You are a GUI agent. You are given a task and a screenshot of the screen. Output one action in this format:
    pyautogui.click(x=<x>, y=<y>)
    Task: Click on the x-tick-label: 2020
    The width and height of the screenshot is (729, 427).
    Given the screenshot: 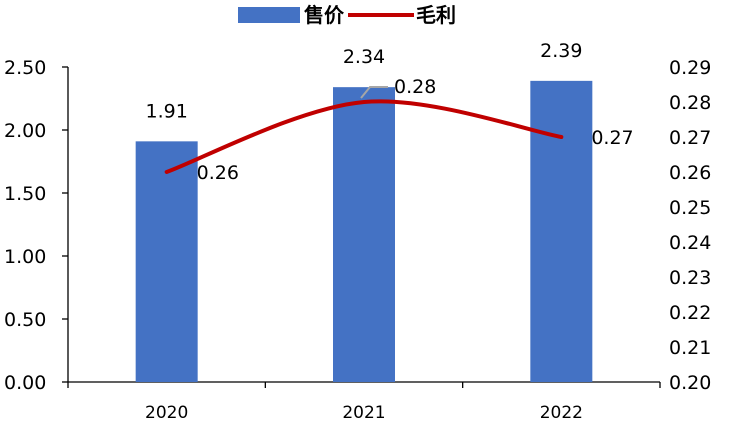 What is the action you would take?
    pyautogui.click(x=166, y=413)
    